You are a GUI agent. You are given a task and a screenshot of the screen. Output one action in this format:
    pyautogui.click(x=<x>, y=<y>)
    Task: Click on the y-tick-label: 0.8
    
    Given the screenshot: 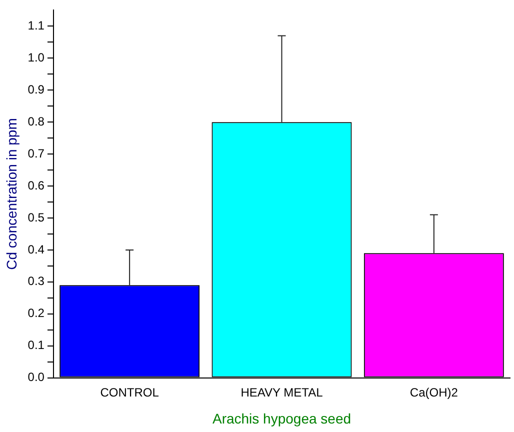 What is the action you would take?
    pyautogui.click(x=36, y=121)
    